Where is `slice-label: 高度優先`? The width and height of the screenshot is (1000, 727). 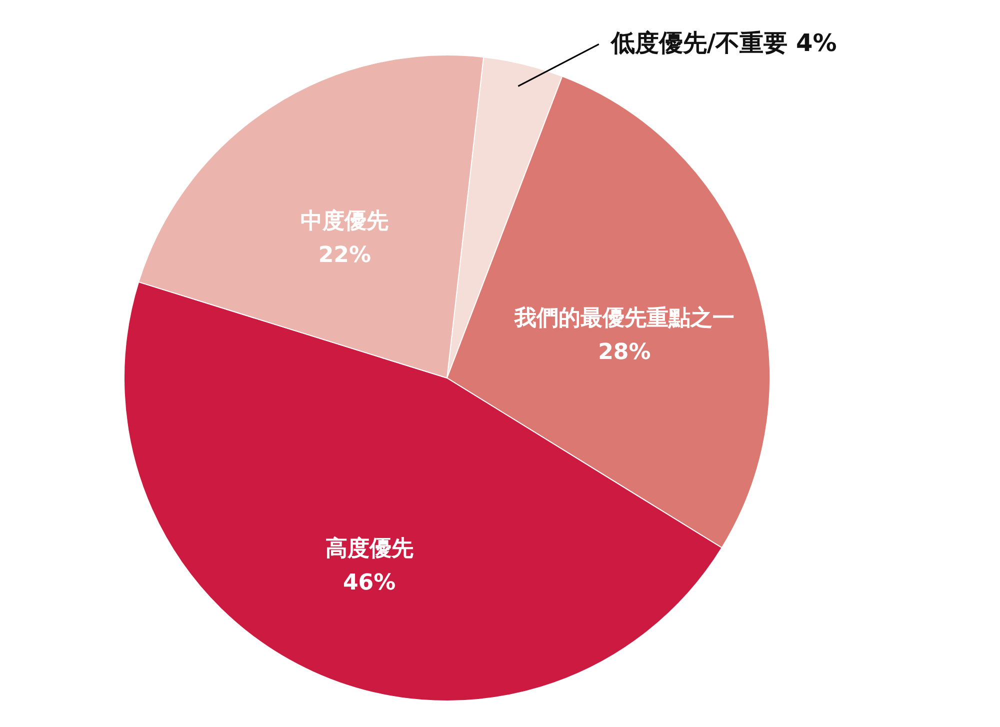 slice-label: 高度優先 is located at coordinates (369, 548).